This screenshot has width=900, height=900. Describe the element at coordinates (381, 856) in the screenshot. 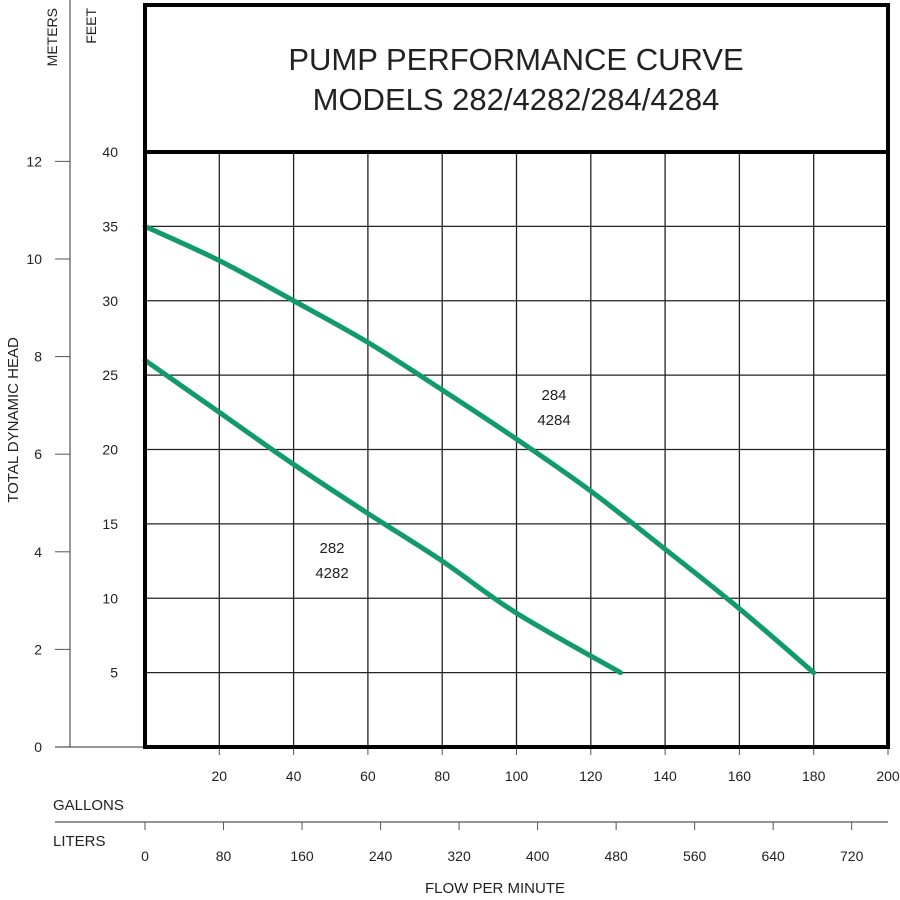

I see `liters-tick-label: 240` at that location.